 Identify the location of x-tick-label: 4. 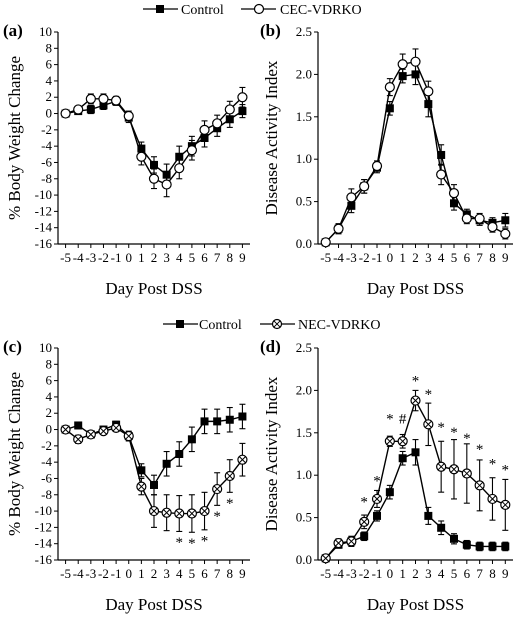
(179, 573).